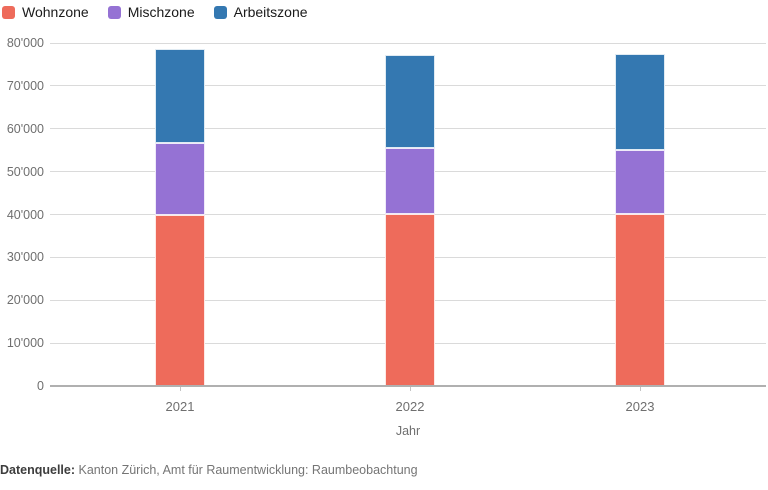  I want to click on stacked-bar-2022, so click(410, 220).